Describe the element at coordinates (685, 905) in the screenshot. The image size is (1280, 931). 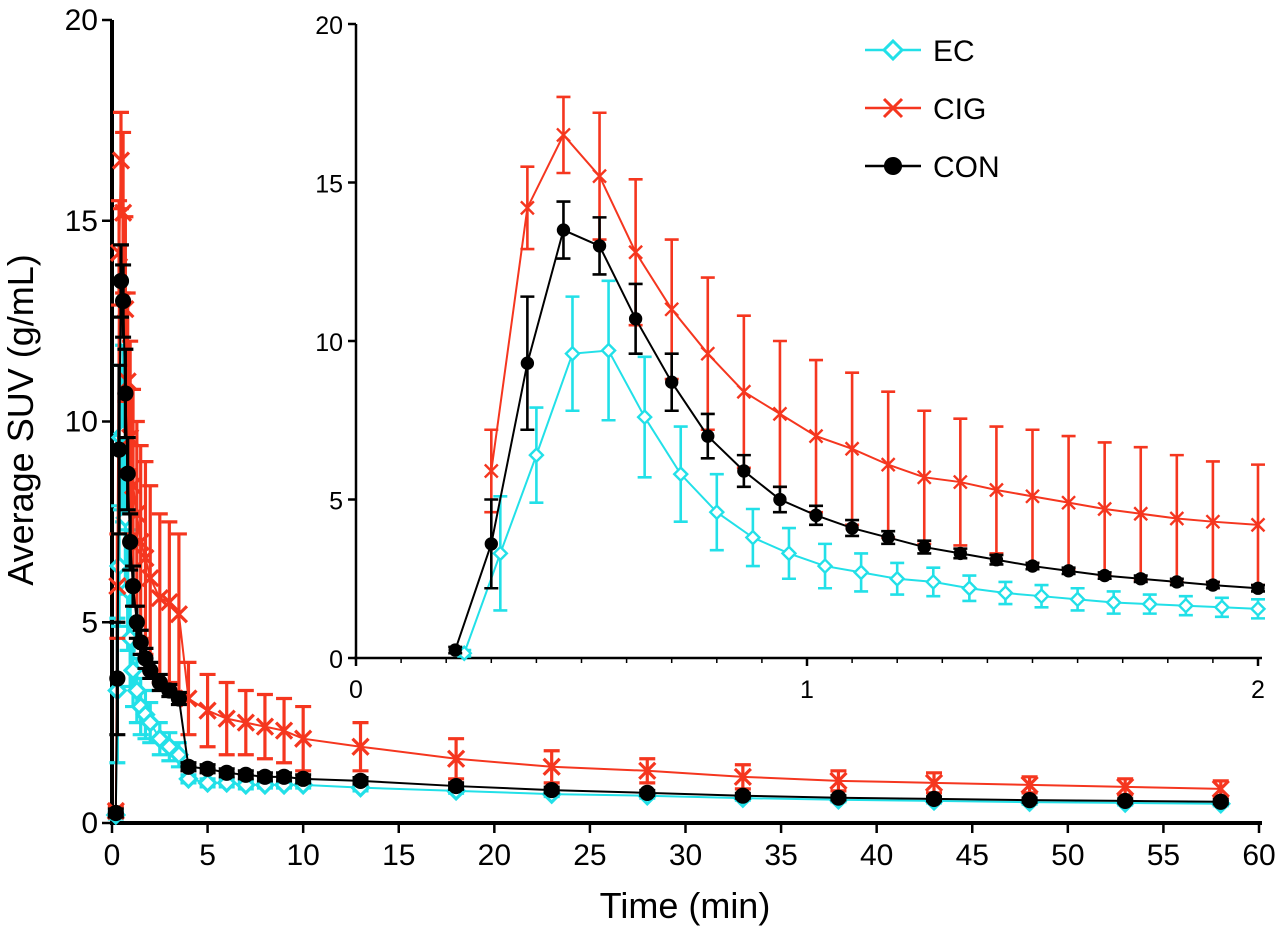
I see `main-x-axis-label: Time (min)` at that location.